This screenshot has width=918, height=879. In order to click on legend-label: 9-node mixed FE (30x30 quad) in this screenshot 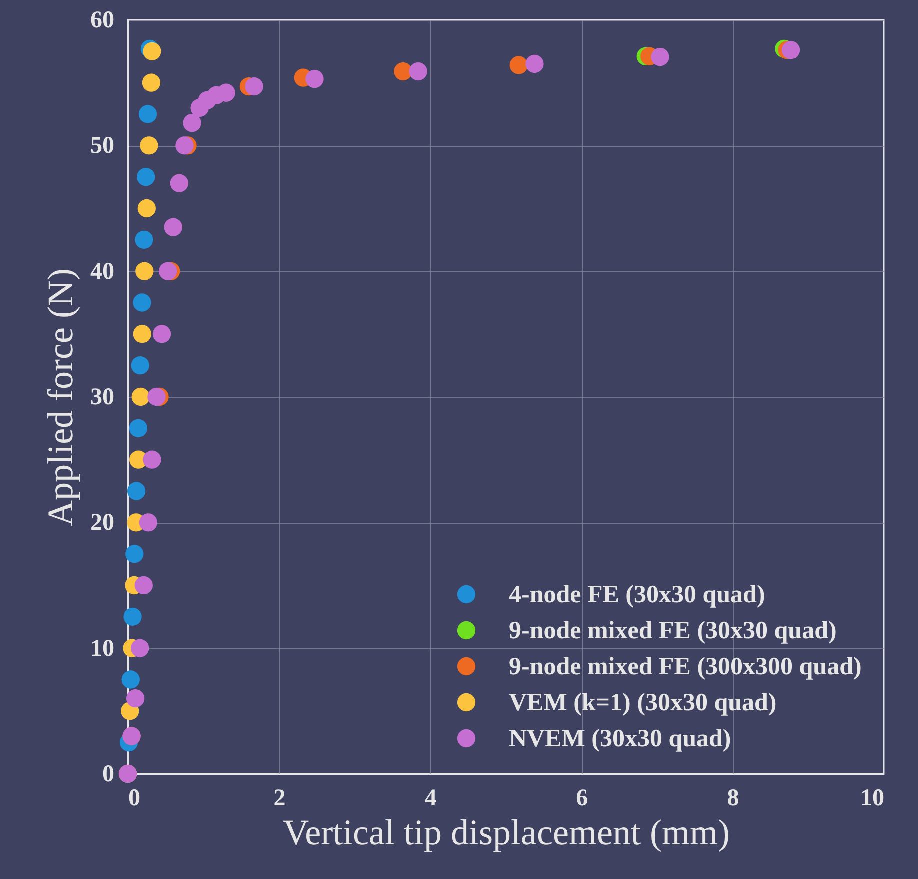, I will do `click(673, 631)`.